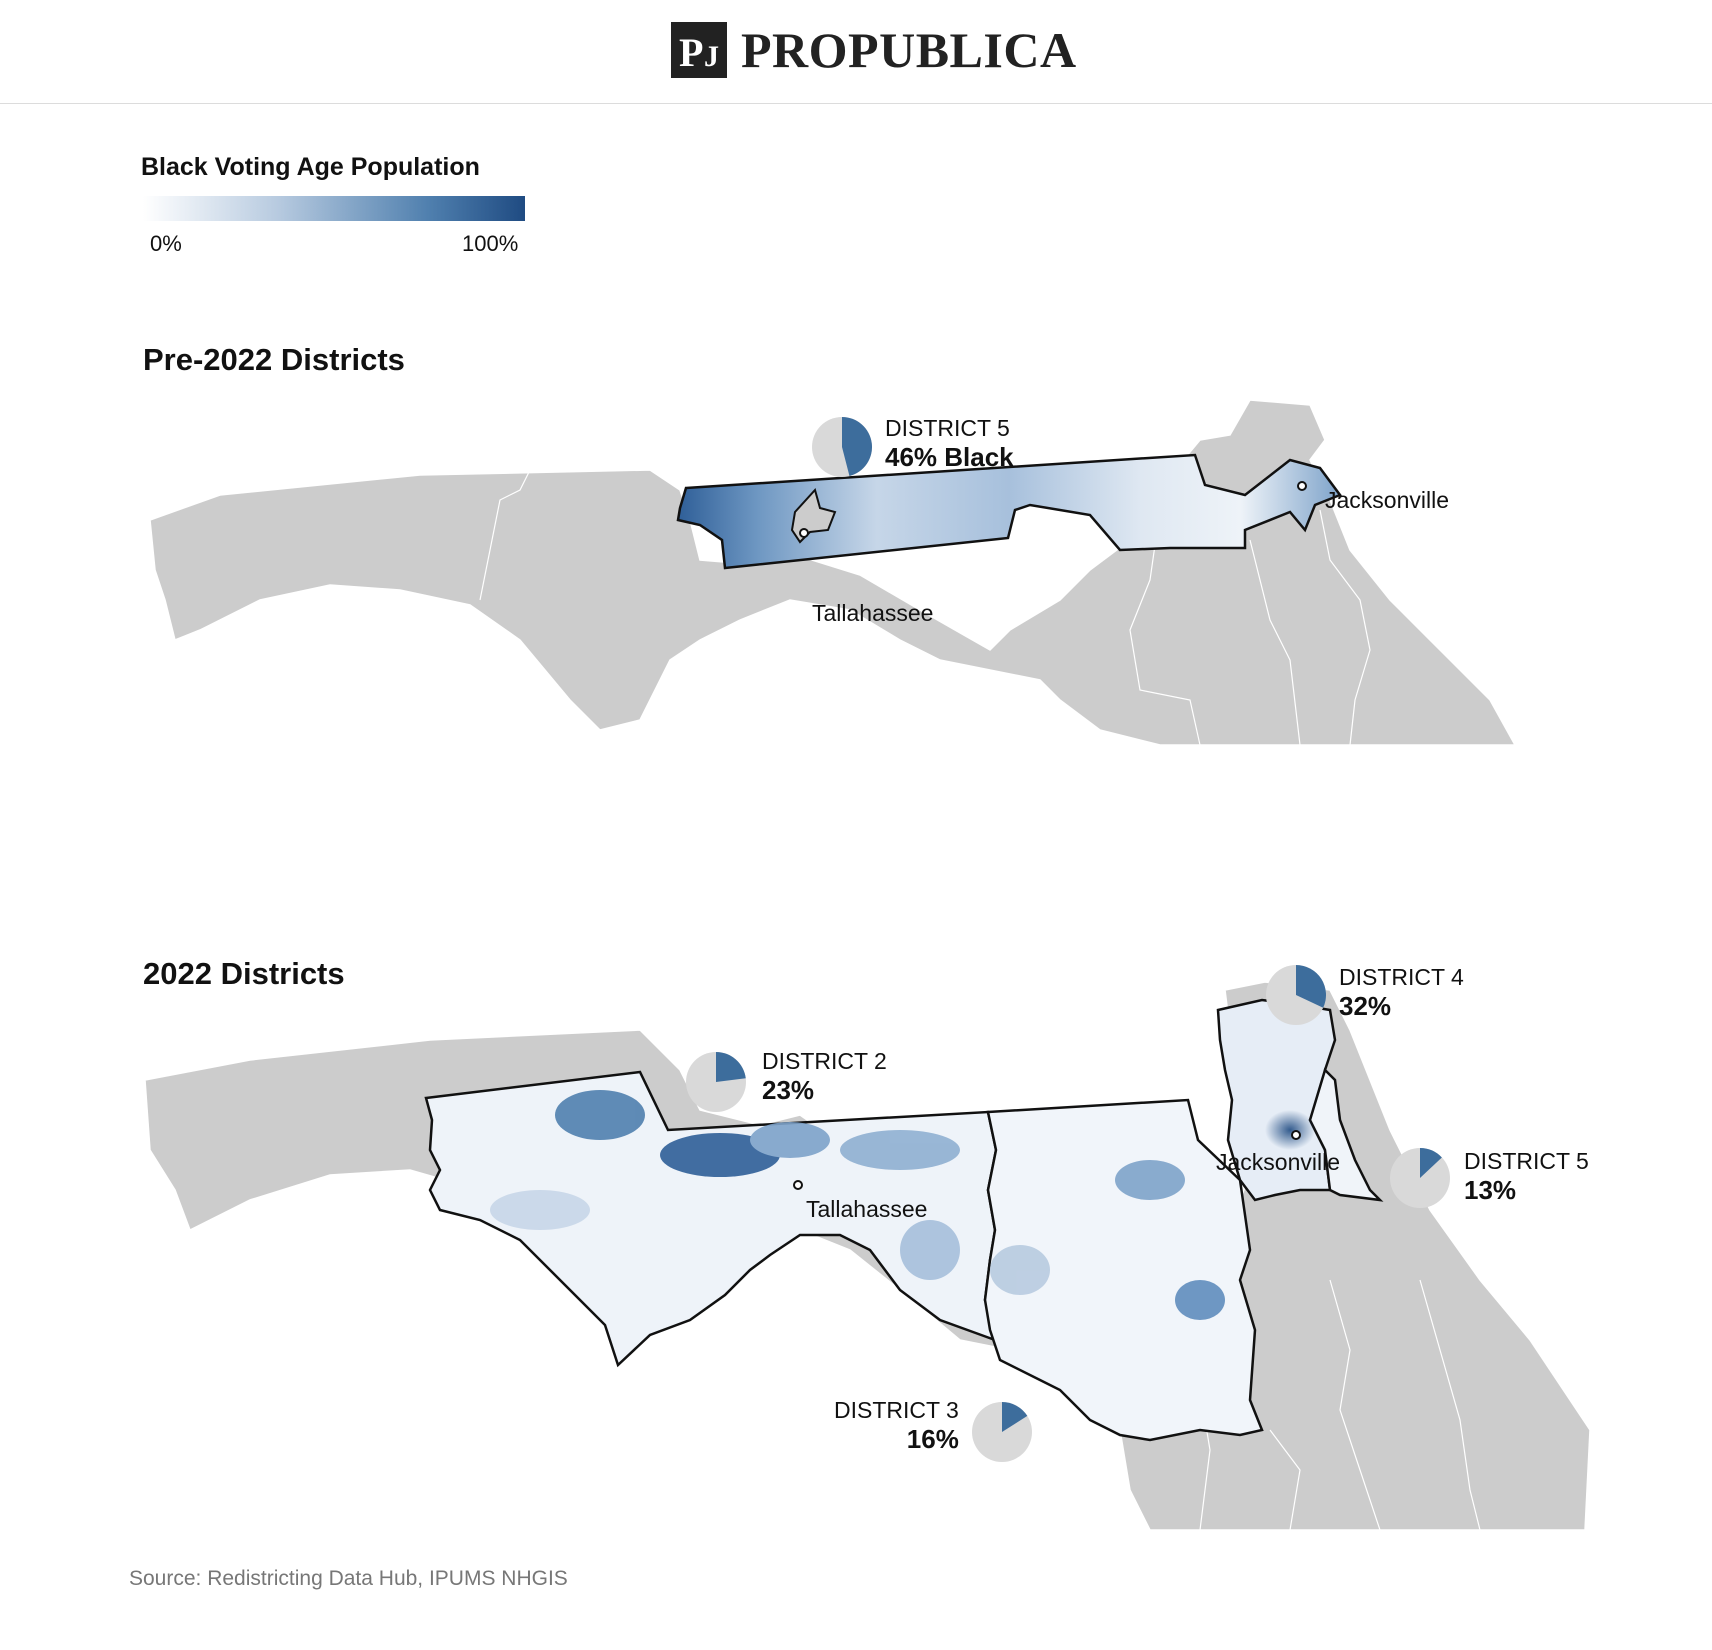 Image resolution: width=1712 pixels, height=1650 pixels. I want to click on jacksonville-dot-2022, so click(1296, 1135).